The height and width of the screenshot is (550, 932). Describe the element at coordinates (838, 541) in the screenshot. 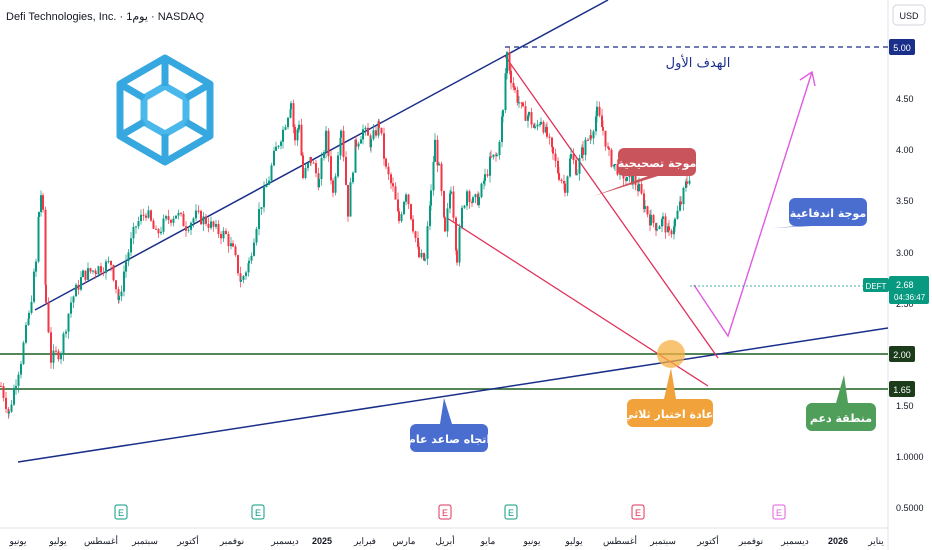

I see `x-tick-19: 2026` at that location.